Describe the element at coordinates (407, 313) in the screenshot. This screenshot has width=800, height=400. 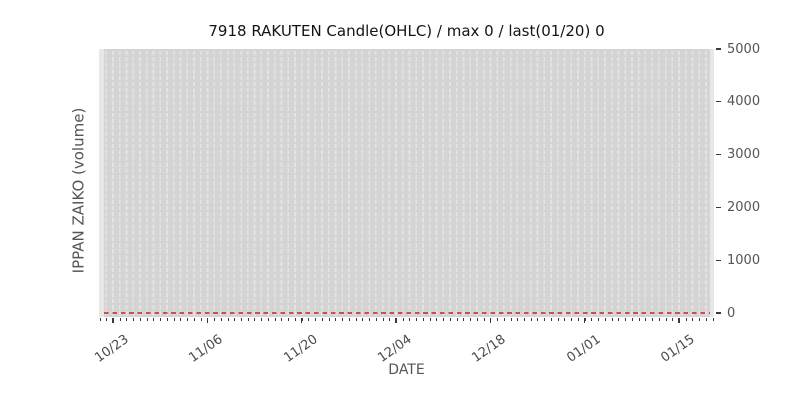
I see `zero-value-dashed-line` at that location.